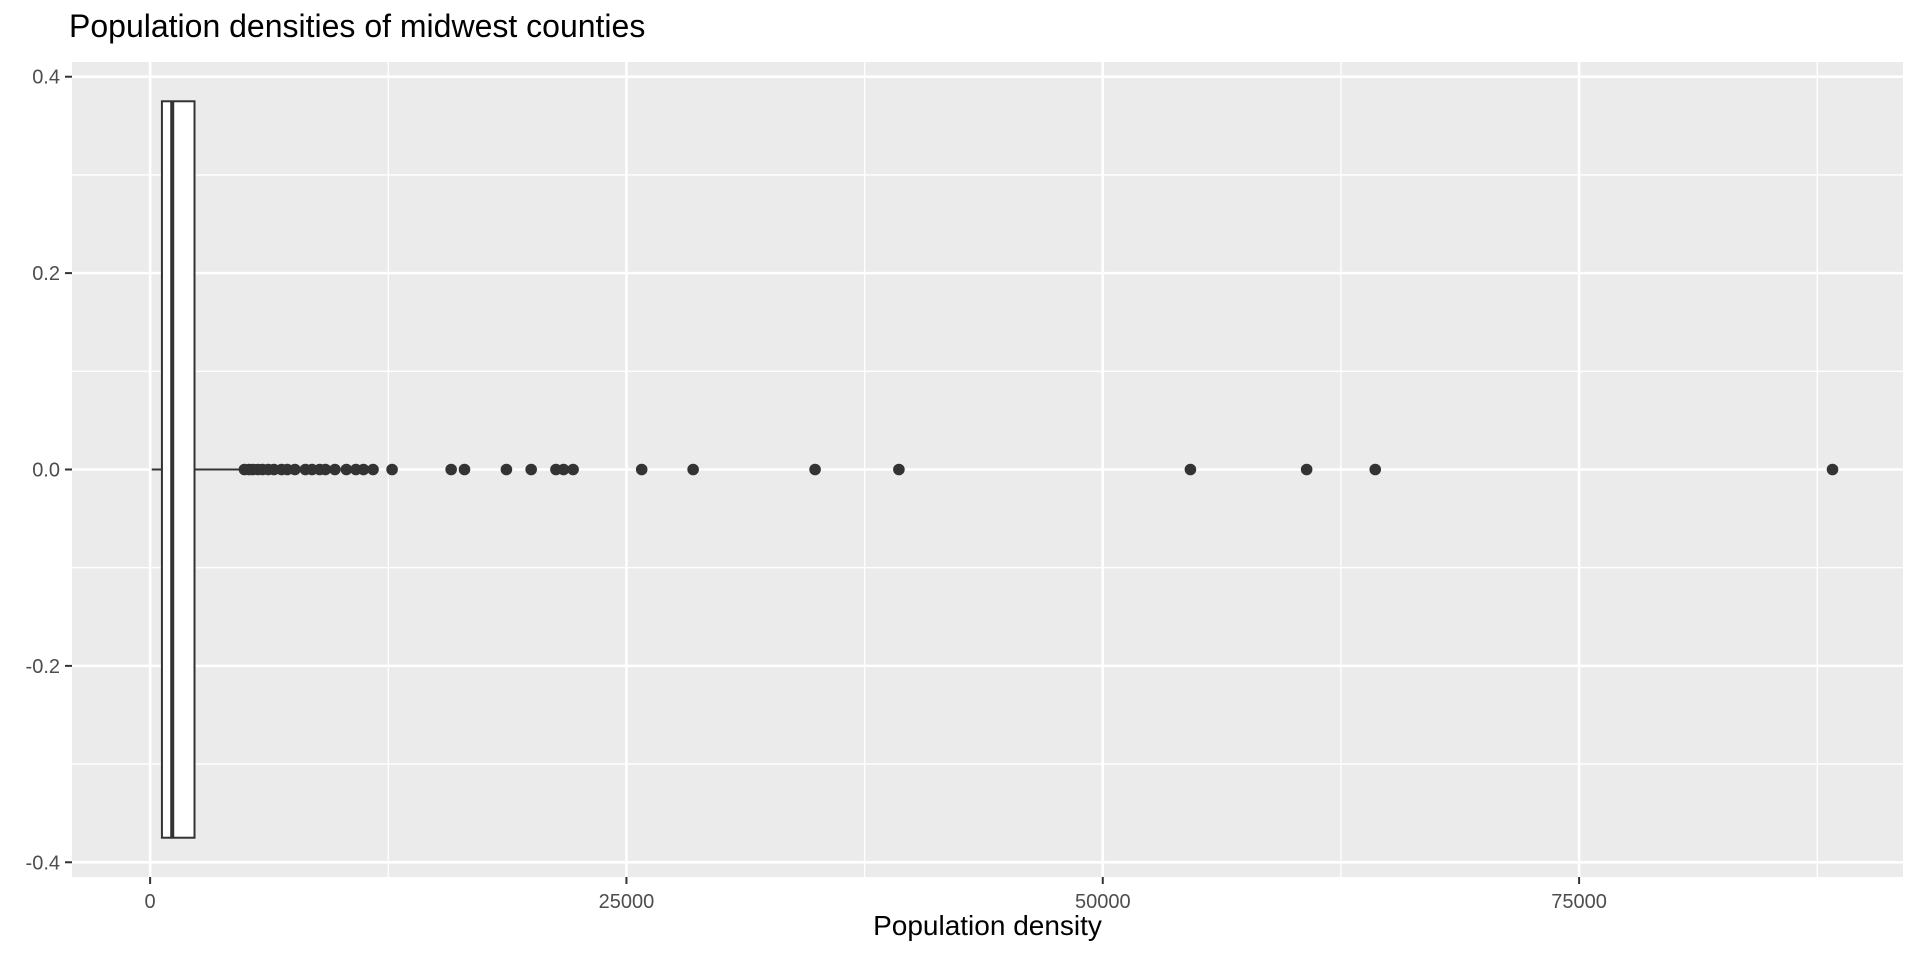 The height and width of the screenshot is (960, 1920). I want to click on y-tick-label: 0.4, so click(46, 78).